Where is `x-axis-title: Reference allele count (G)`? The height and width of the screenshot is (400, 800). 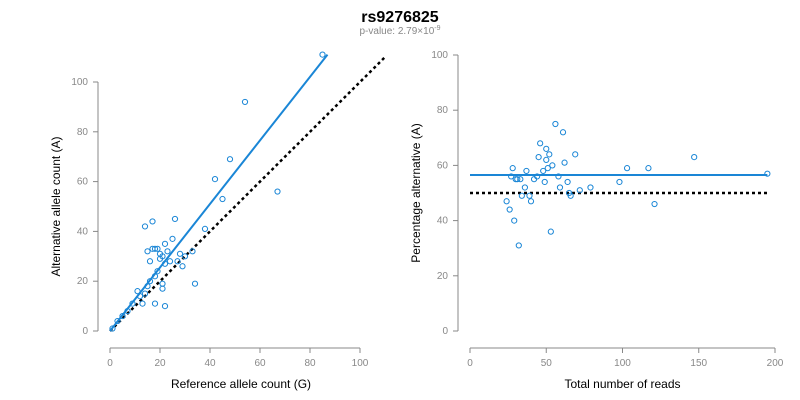
x-axis-title: Reference allele count (G) is located at coordinates (241, 384).